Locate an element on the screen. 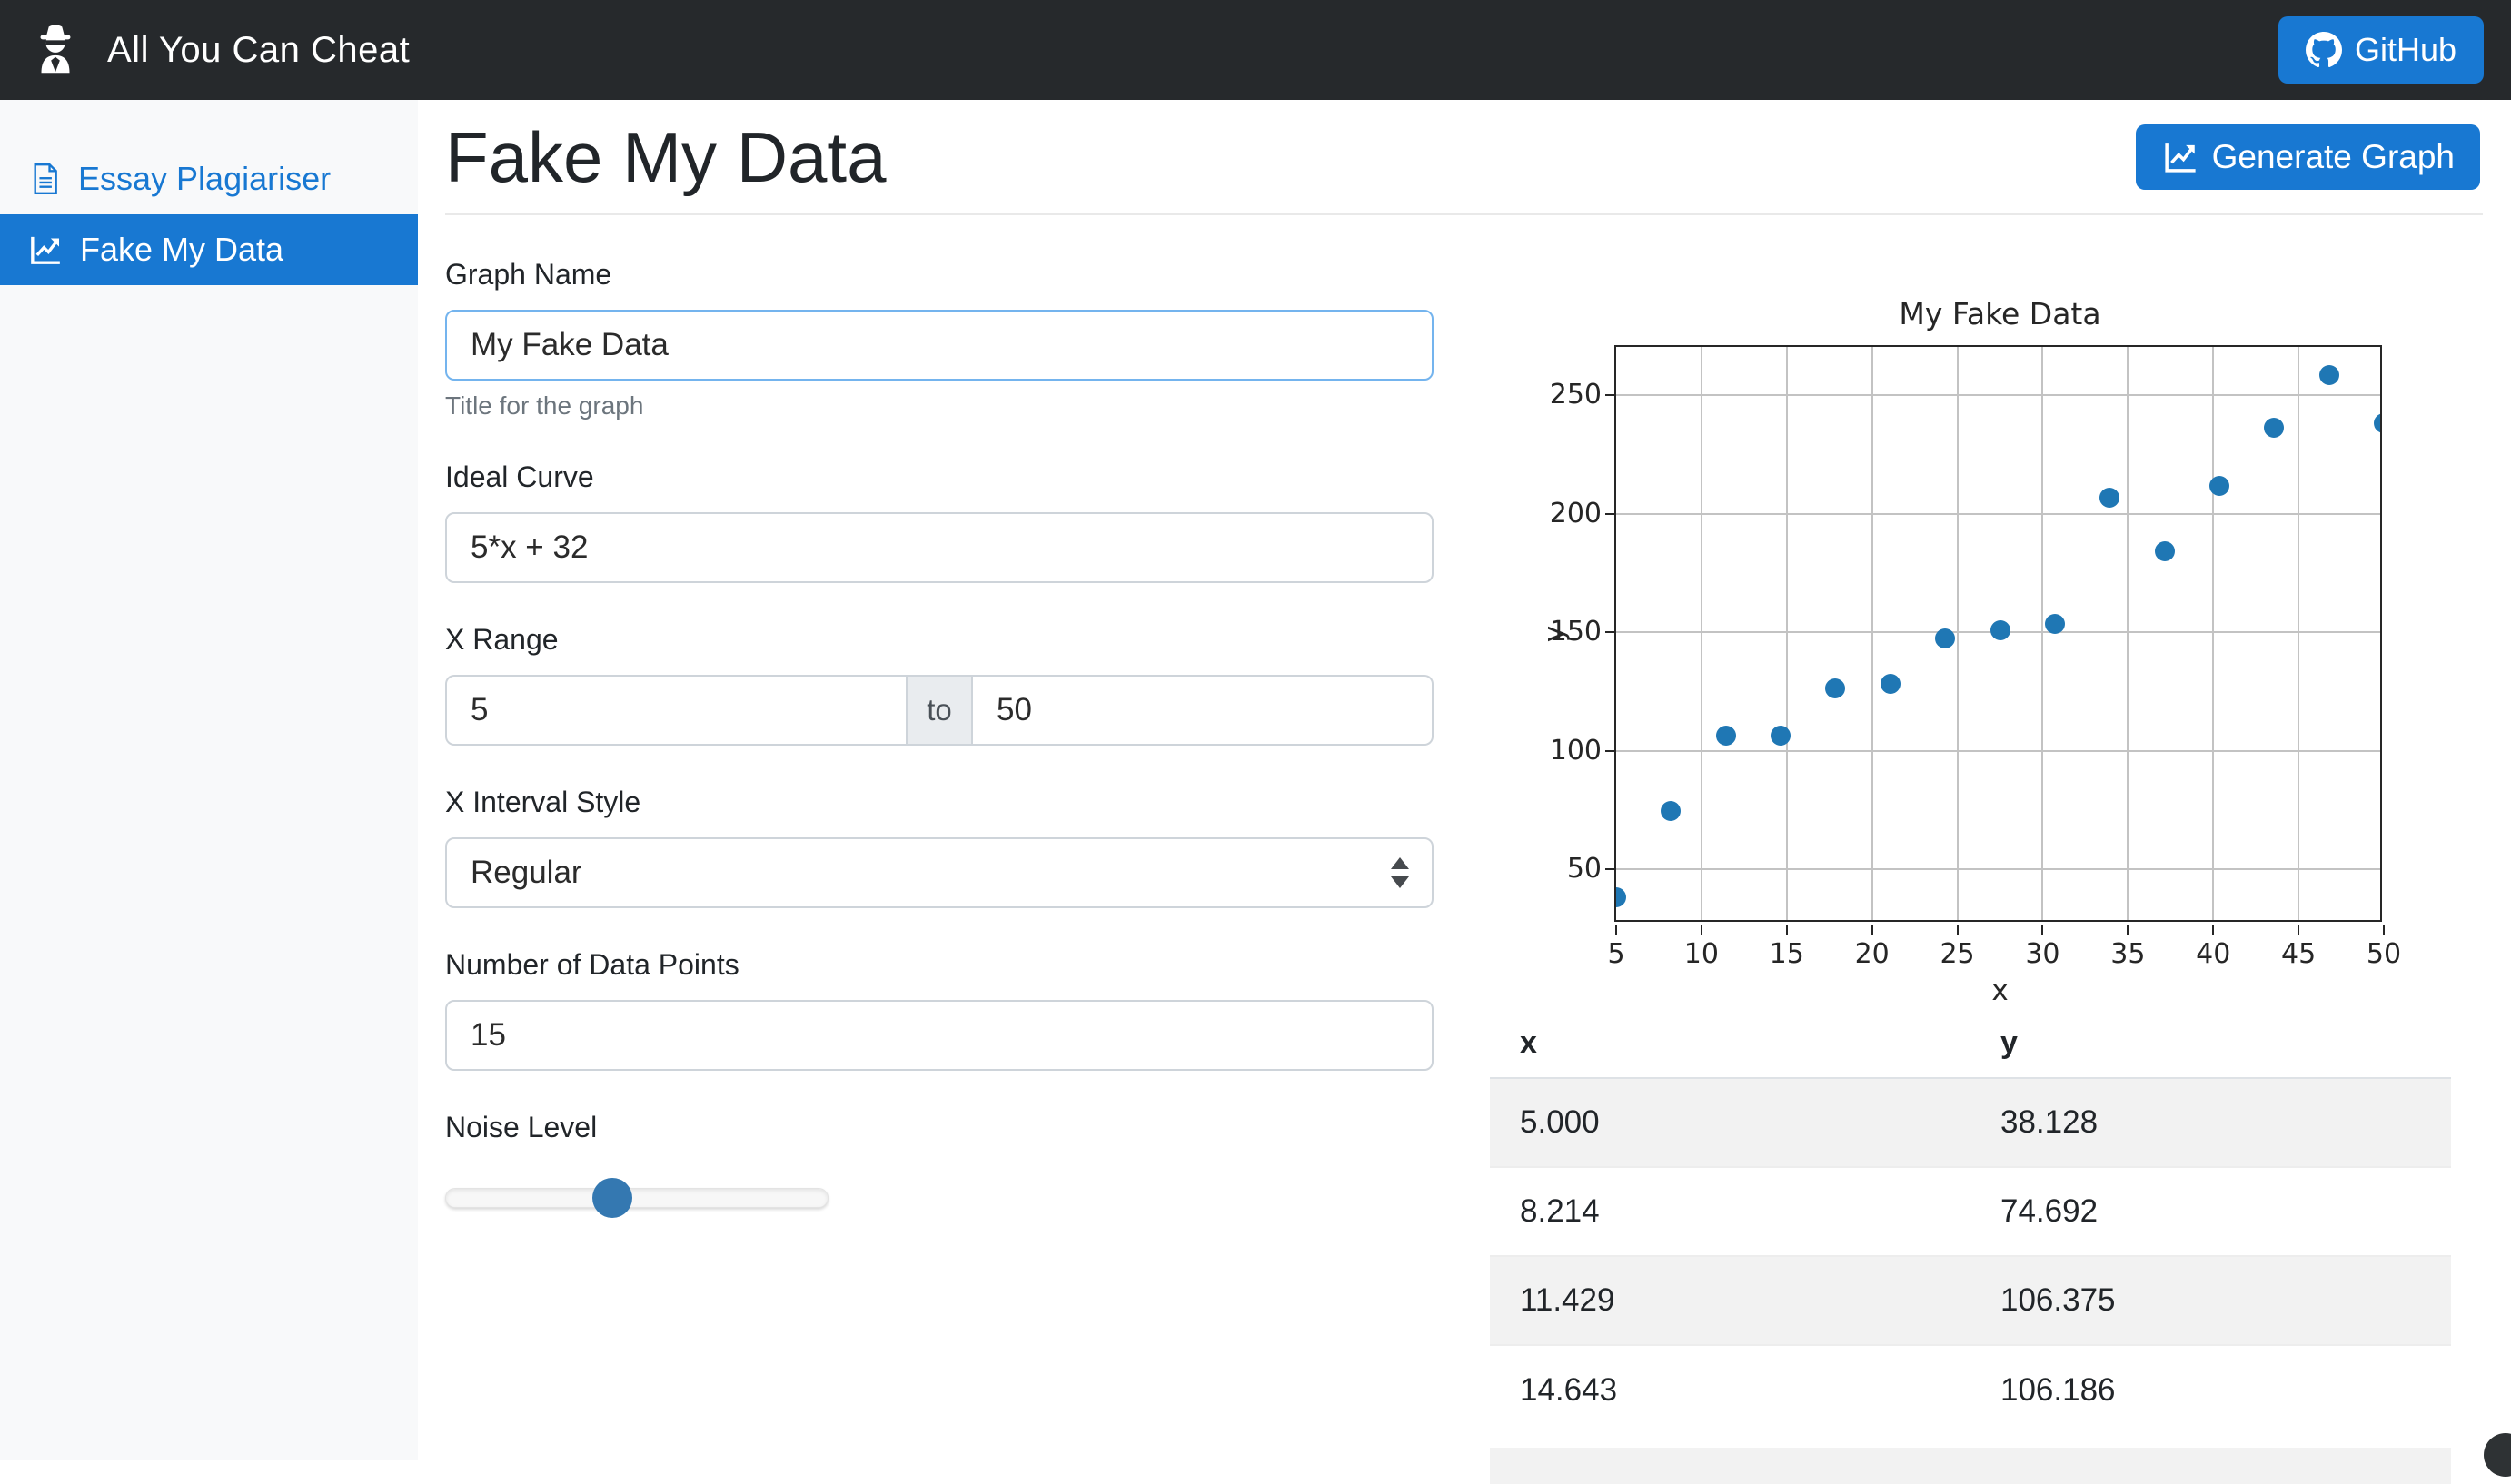  graph-name-label: Graph Name is located at coordinates (939, 275).